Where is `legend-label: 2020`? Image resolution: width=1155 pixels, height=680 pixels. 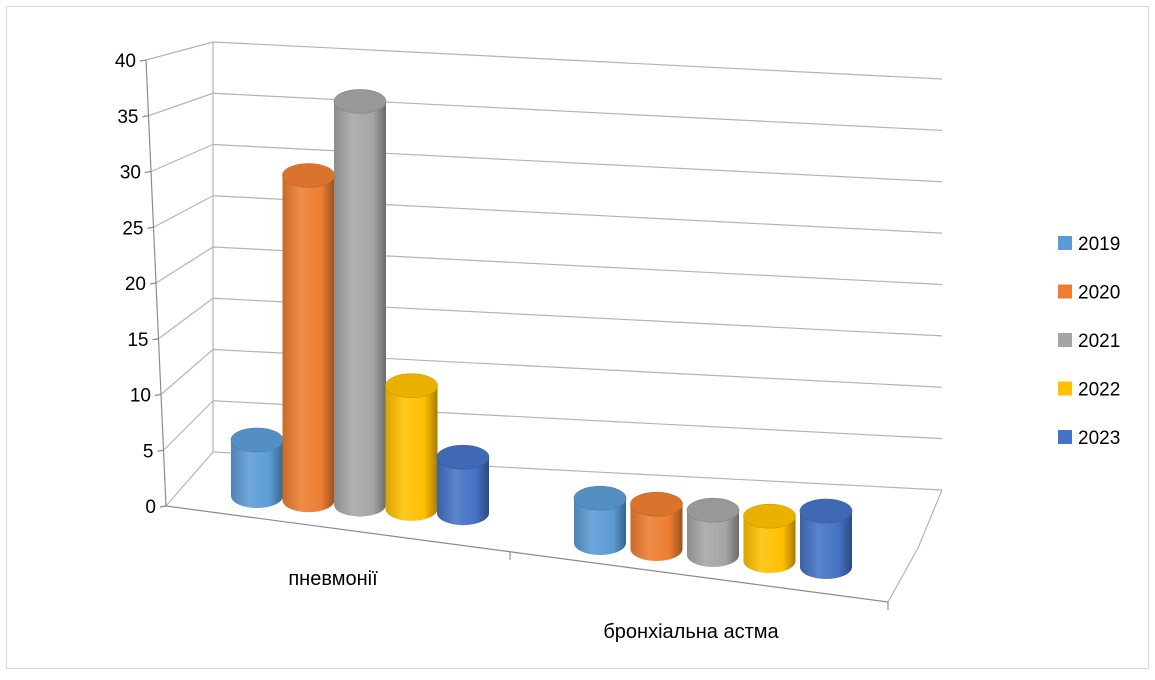 legend-label: 2020 is located at coordinates (1099, 293).